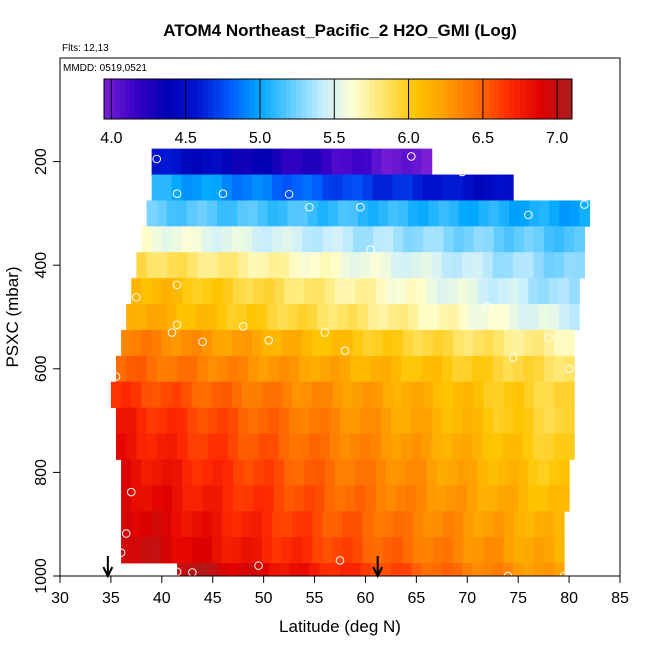 This screenshot has width=650, height=650. I want to click on x-tick-label: 65, so click(416, 598).